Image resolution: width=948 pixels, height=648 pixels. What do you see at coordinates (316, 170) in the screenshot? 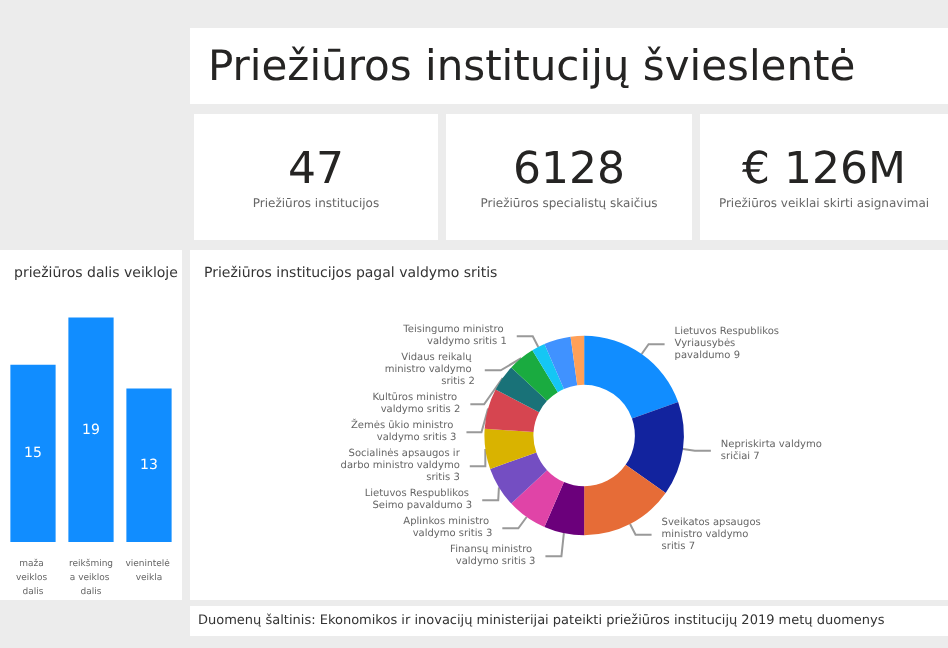
I see `text: 47` at bounding box center [316, 170].